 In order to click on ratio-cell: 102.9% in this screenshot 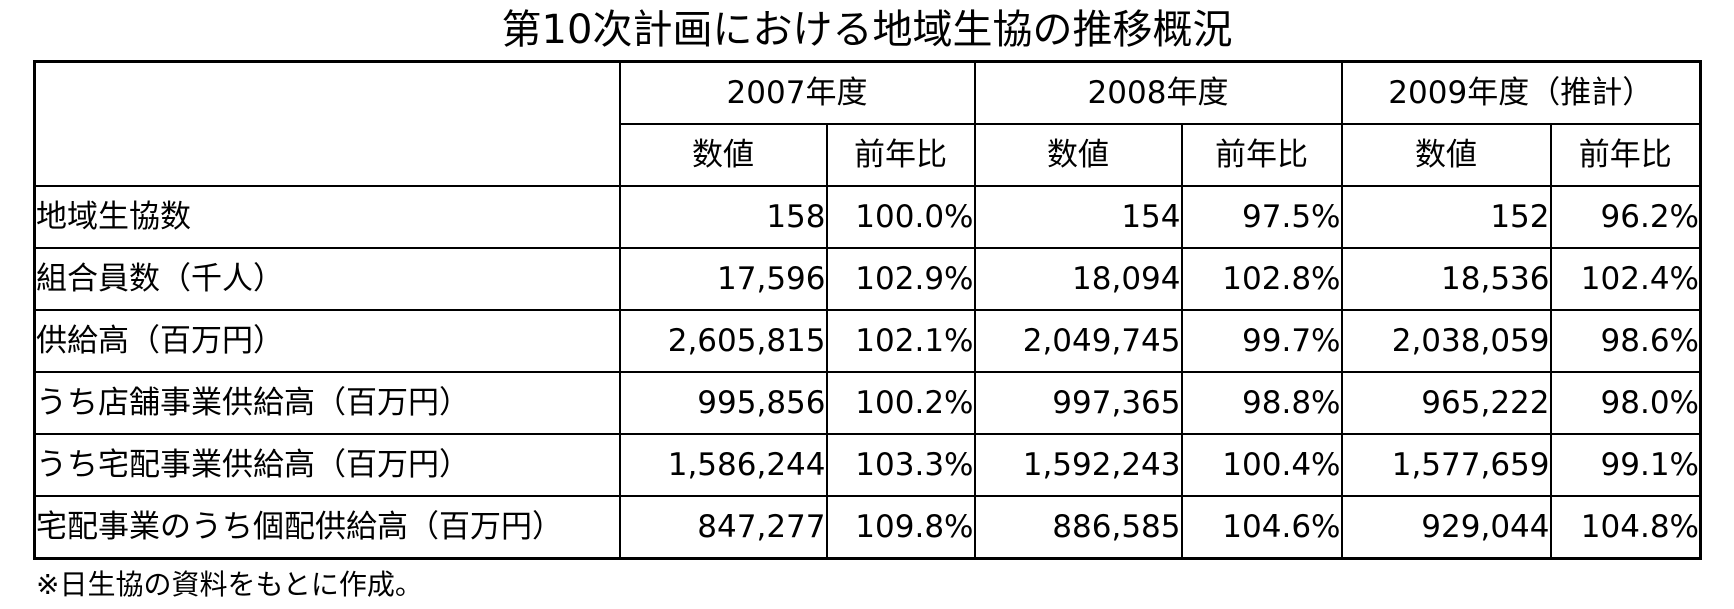, I will do `click(900, 279)`.